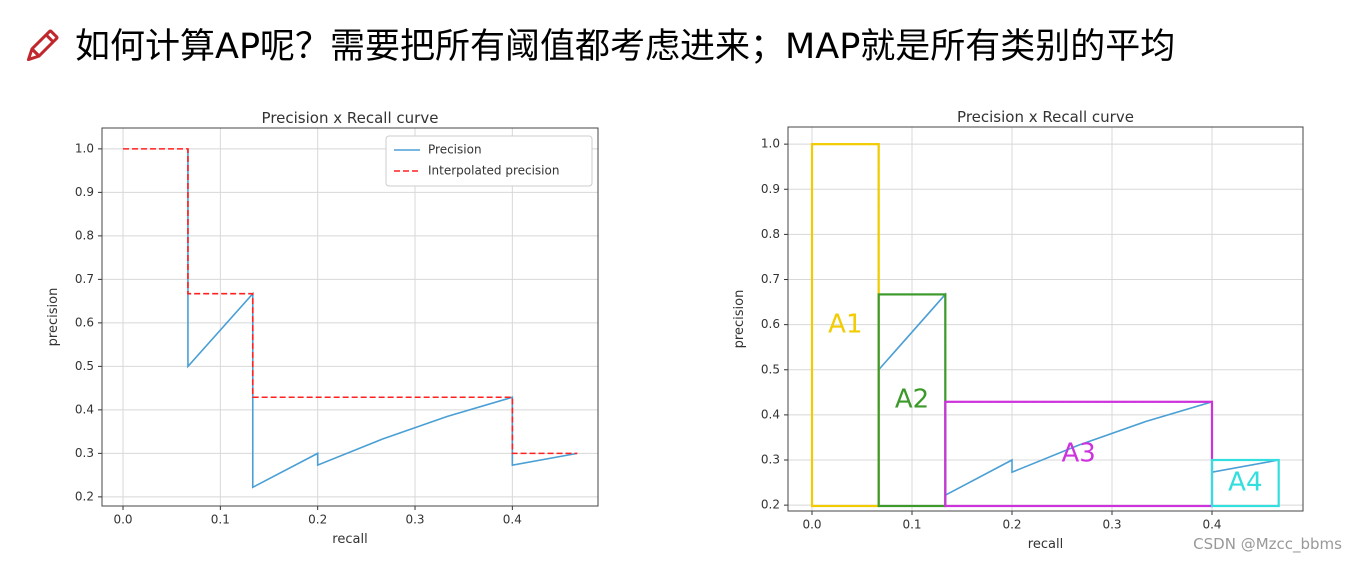  What do you see at coordinates (42, 45) in the screenshot?
I see `pencil-icon` at bounding box center [42, 45].